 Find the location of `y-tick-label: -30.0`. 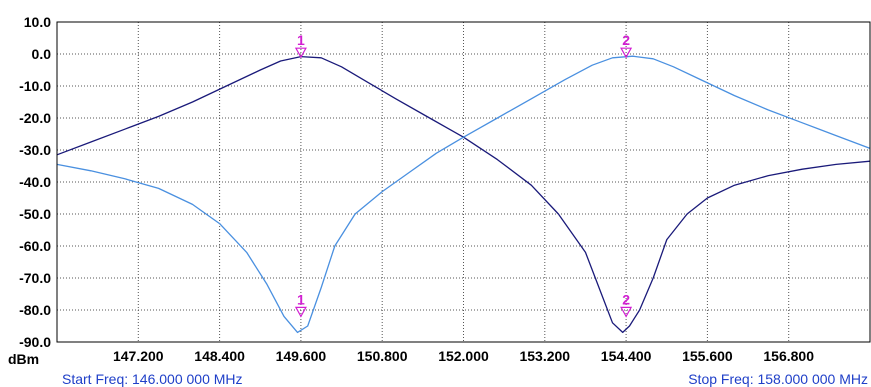

y-tick-label: -30.0 is located at coordinates (35, 150).